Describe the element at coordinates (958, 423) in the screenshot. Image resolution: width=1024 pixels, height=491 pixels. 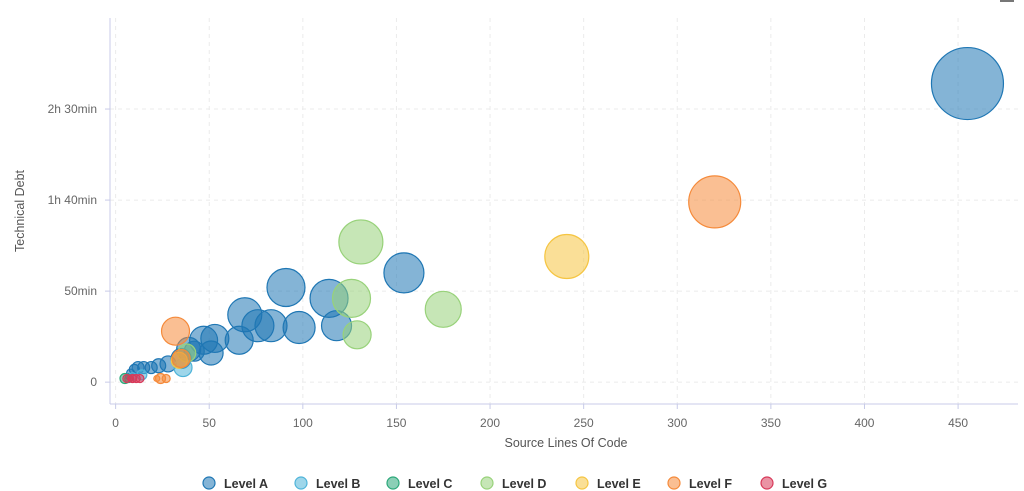
I see `x-tick-label: 450` at that location.